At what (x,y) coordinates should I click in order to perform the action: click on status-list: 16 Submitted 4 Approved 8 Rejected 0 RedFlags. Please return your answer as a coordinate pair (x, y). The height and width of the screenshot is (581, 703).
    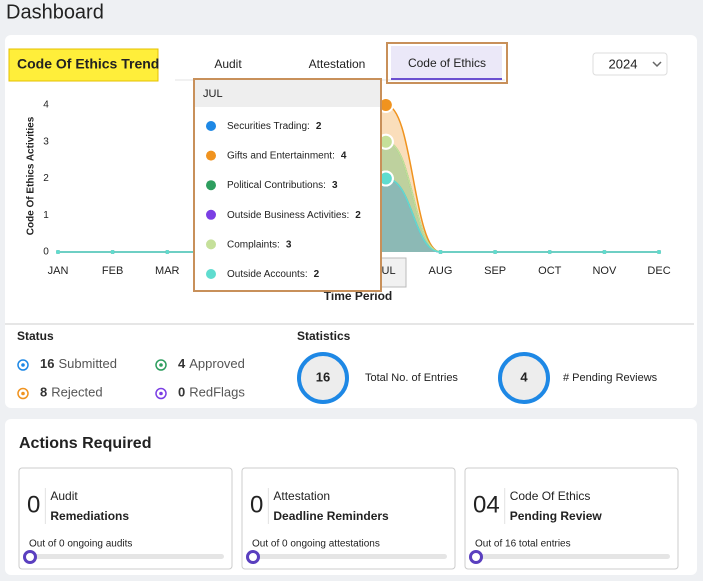
    Looking at the image, I should click on (131, 378).